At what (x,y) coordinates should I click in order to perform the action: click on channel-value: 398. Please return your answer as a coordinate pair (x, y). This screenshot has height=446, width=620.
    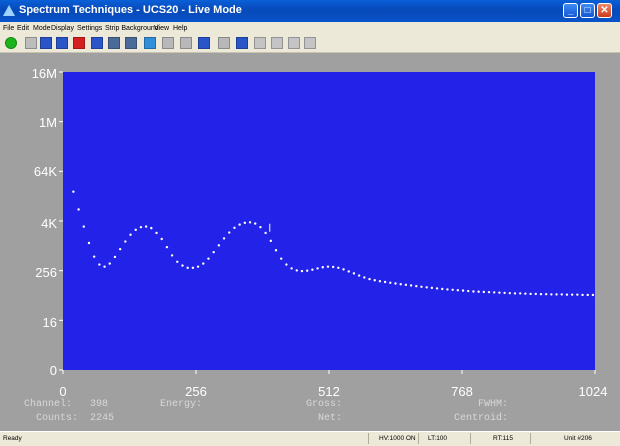
    Looking at the image, I should click on (99, 404).